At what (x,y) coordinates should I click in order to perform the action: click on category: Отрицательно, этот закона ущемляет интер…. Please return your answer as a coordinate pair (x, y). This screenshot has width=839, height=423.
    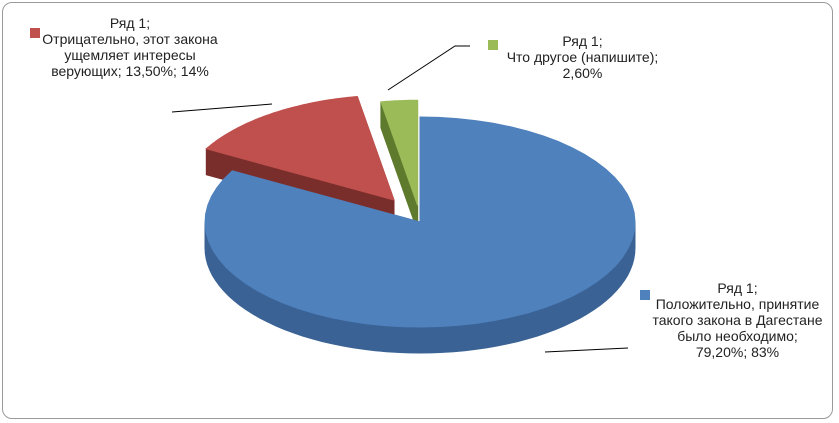
    Looking at the image, I should click on (130, 55).